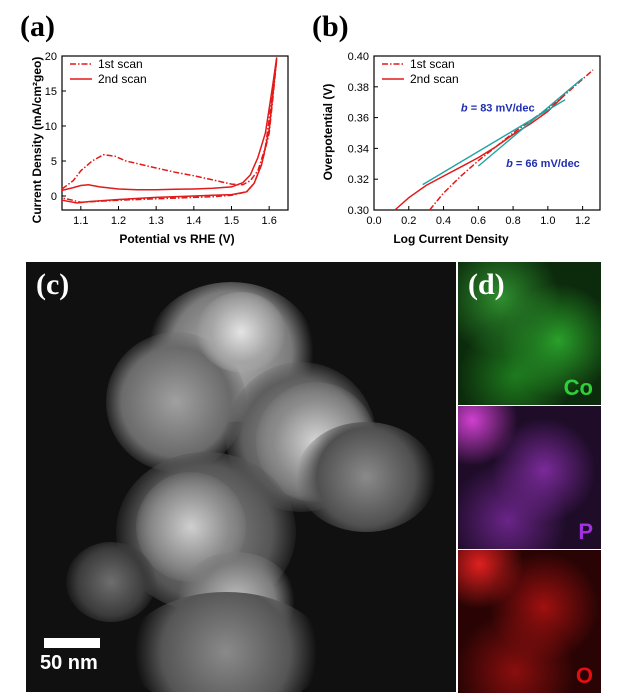 The width and height of the screenshot is (624, 700). What do you see at coordinates (358, 88) in the screenshot?
I see `y-tick-label: 0.38` at bounding box center [358, 88].